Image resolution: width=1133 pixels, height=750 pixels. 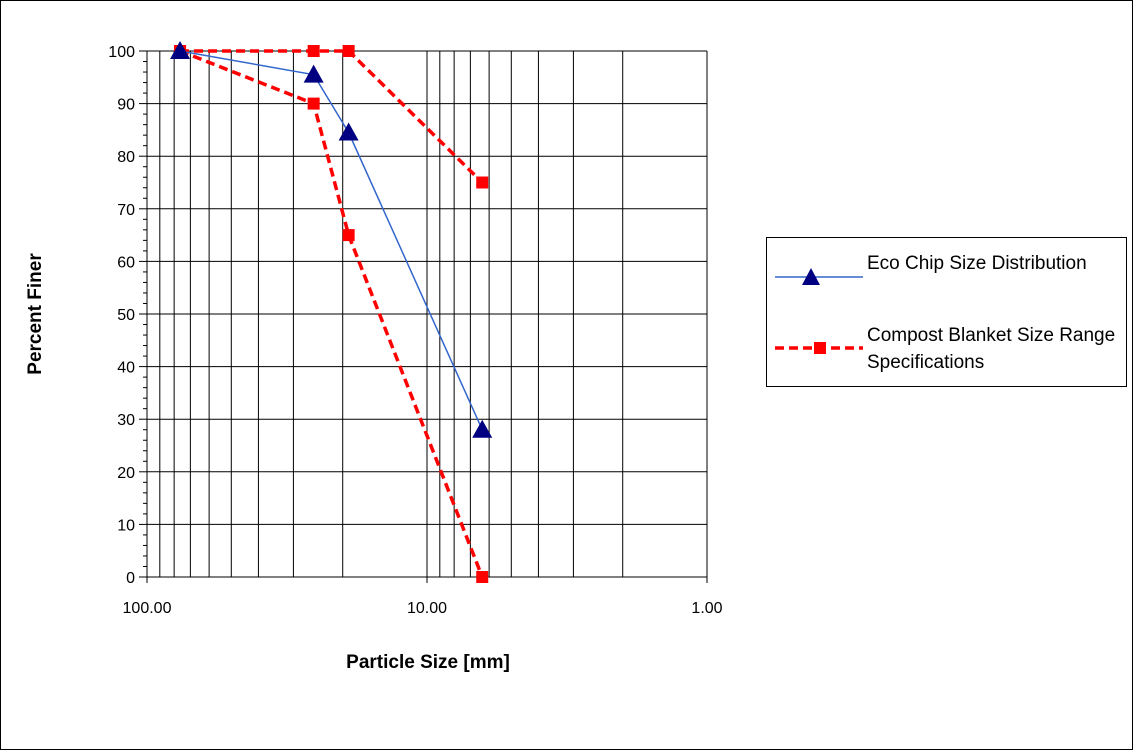 What do you see at coordinates (126, 368) in the screenshot?
I see `y-tick-label: 40` at bounding box center [126, 368].